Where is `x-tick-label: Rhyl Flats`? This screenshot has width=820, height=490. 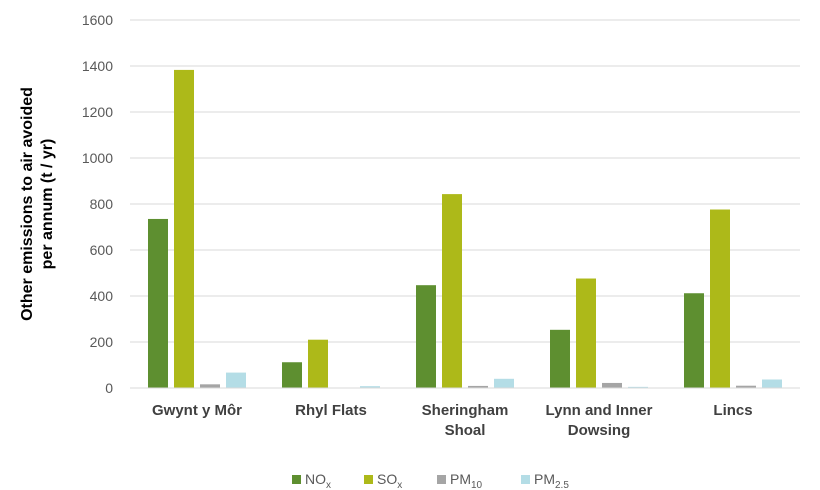
x-tick-label: Rhyl Flats is located at coordinates (331, 410).